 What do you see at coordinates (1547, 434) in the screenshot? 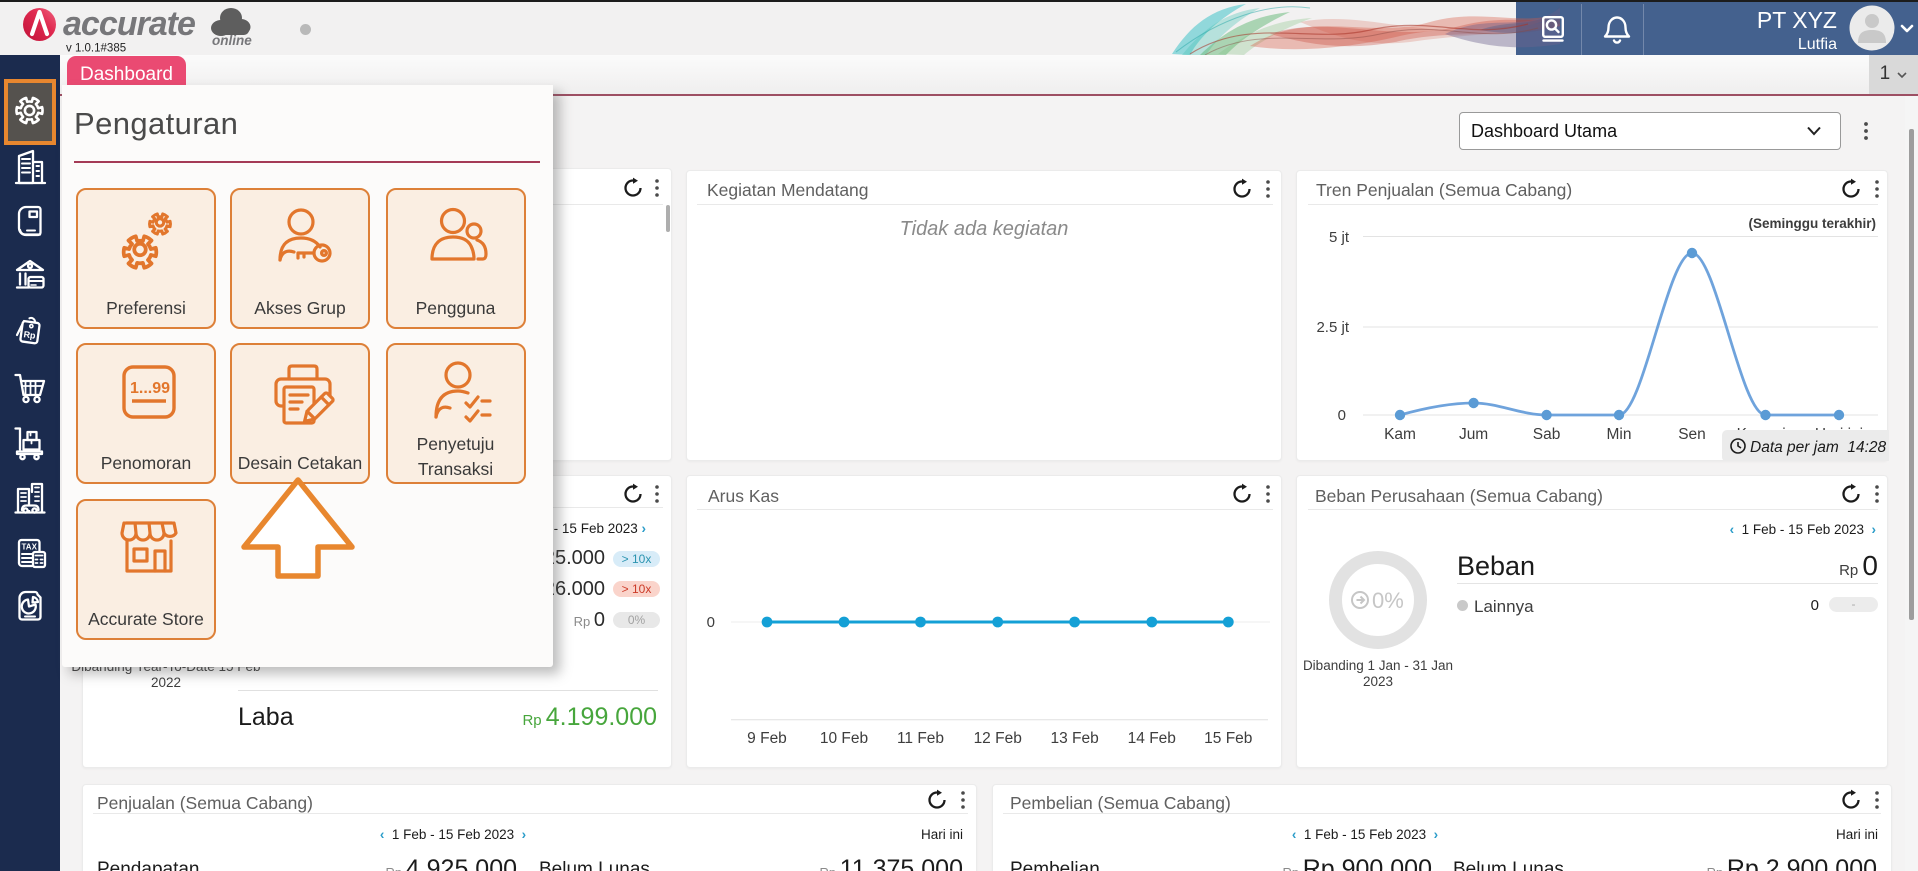
I see `svg-text: Sab` at bounding box center [1547, 434].